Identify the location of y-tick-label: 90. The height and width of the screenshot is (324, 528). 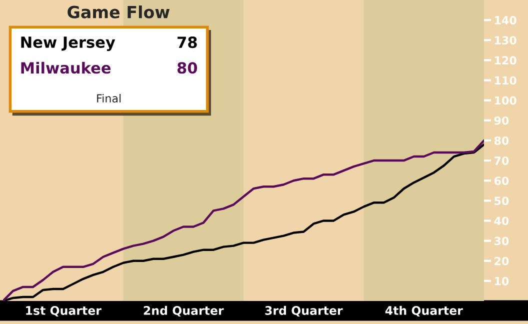
(501, 120).